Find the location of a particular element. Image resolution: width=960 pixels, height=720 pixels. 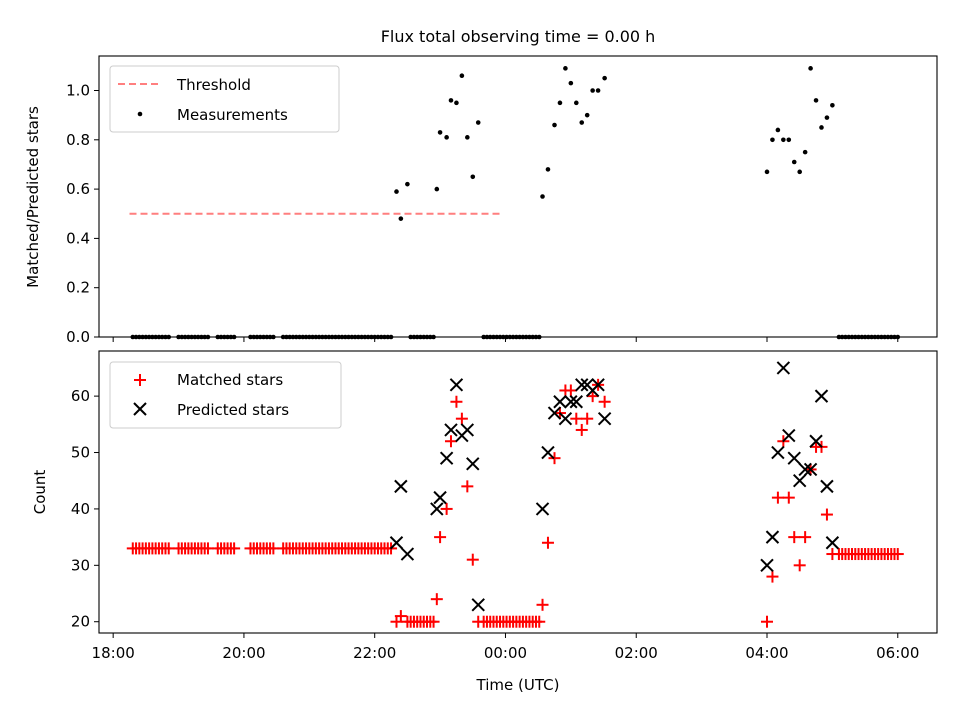

bottom-y-tick-label: 60 is located at coordinates (80, 396).